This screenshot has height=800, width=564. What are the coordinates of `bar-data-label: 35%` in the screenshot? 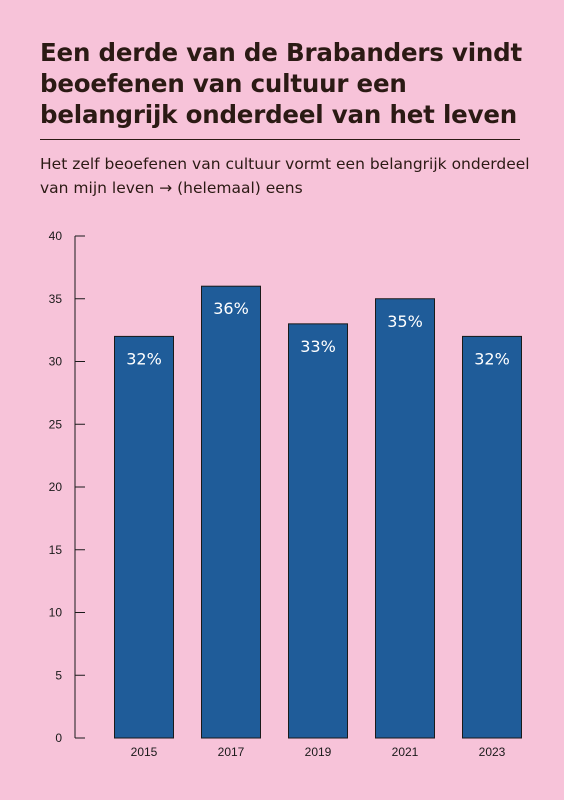 It's located at (405, 321).